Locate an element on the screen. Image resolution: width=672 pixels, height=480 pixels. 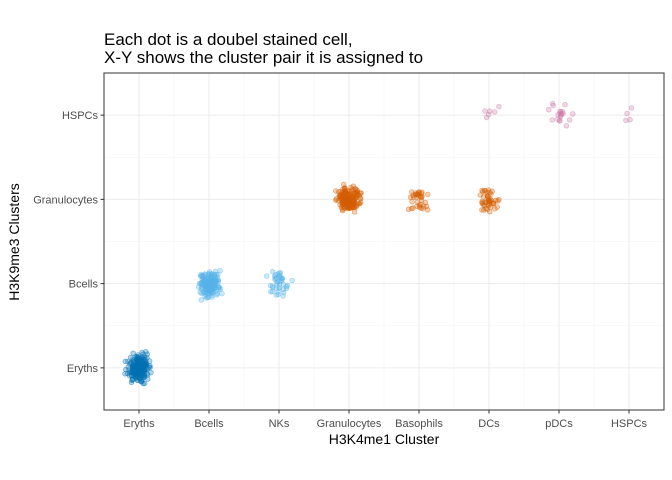
x-tick-label: Eryths is located at coordinates (139, 424).